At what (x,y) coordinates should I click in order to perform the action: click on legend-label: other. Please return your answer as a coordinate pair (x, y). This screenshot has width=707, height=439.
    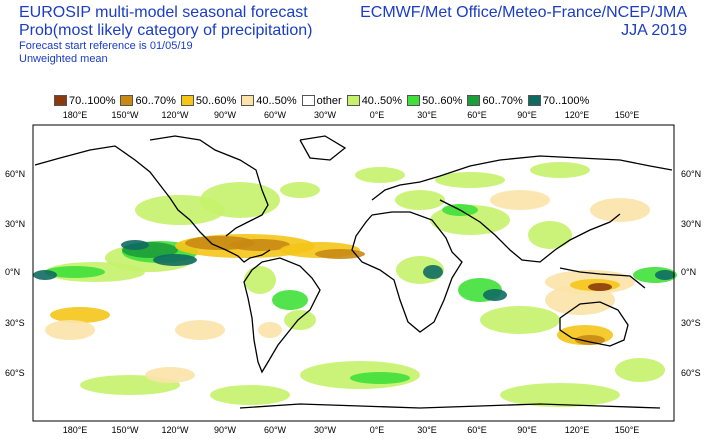
    Looking at the image, I should click on (329, 100).